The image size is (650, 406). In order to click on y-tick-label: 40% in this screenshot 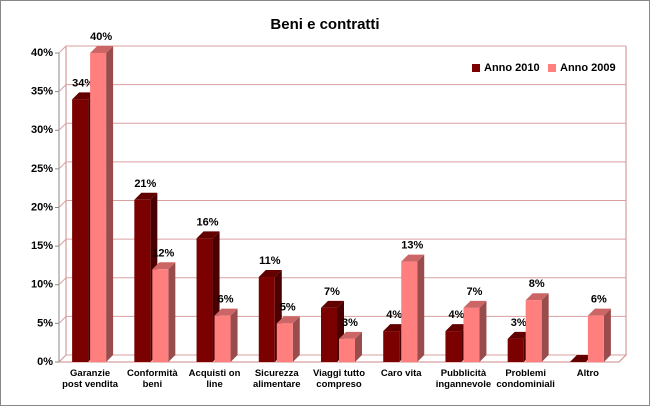, I will do `click(42, 53)`.